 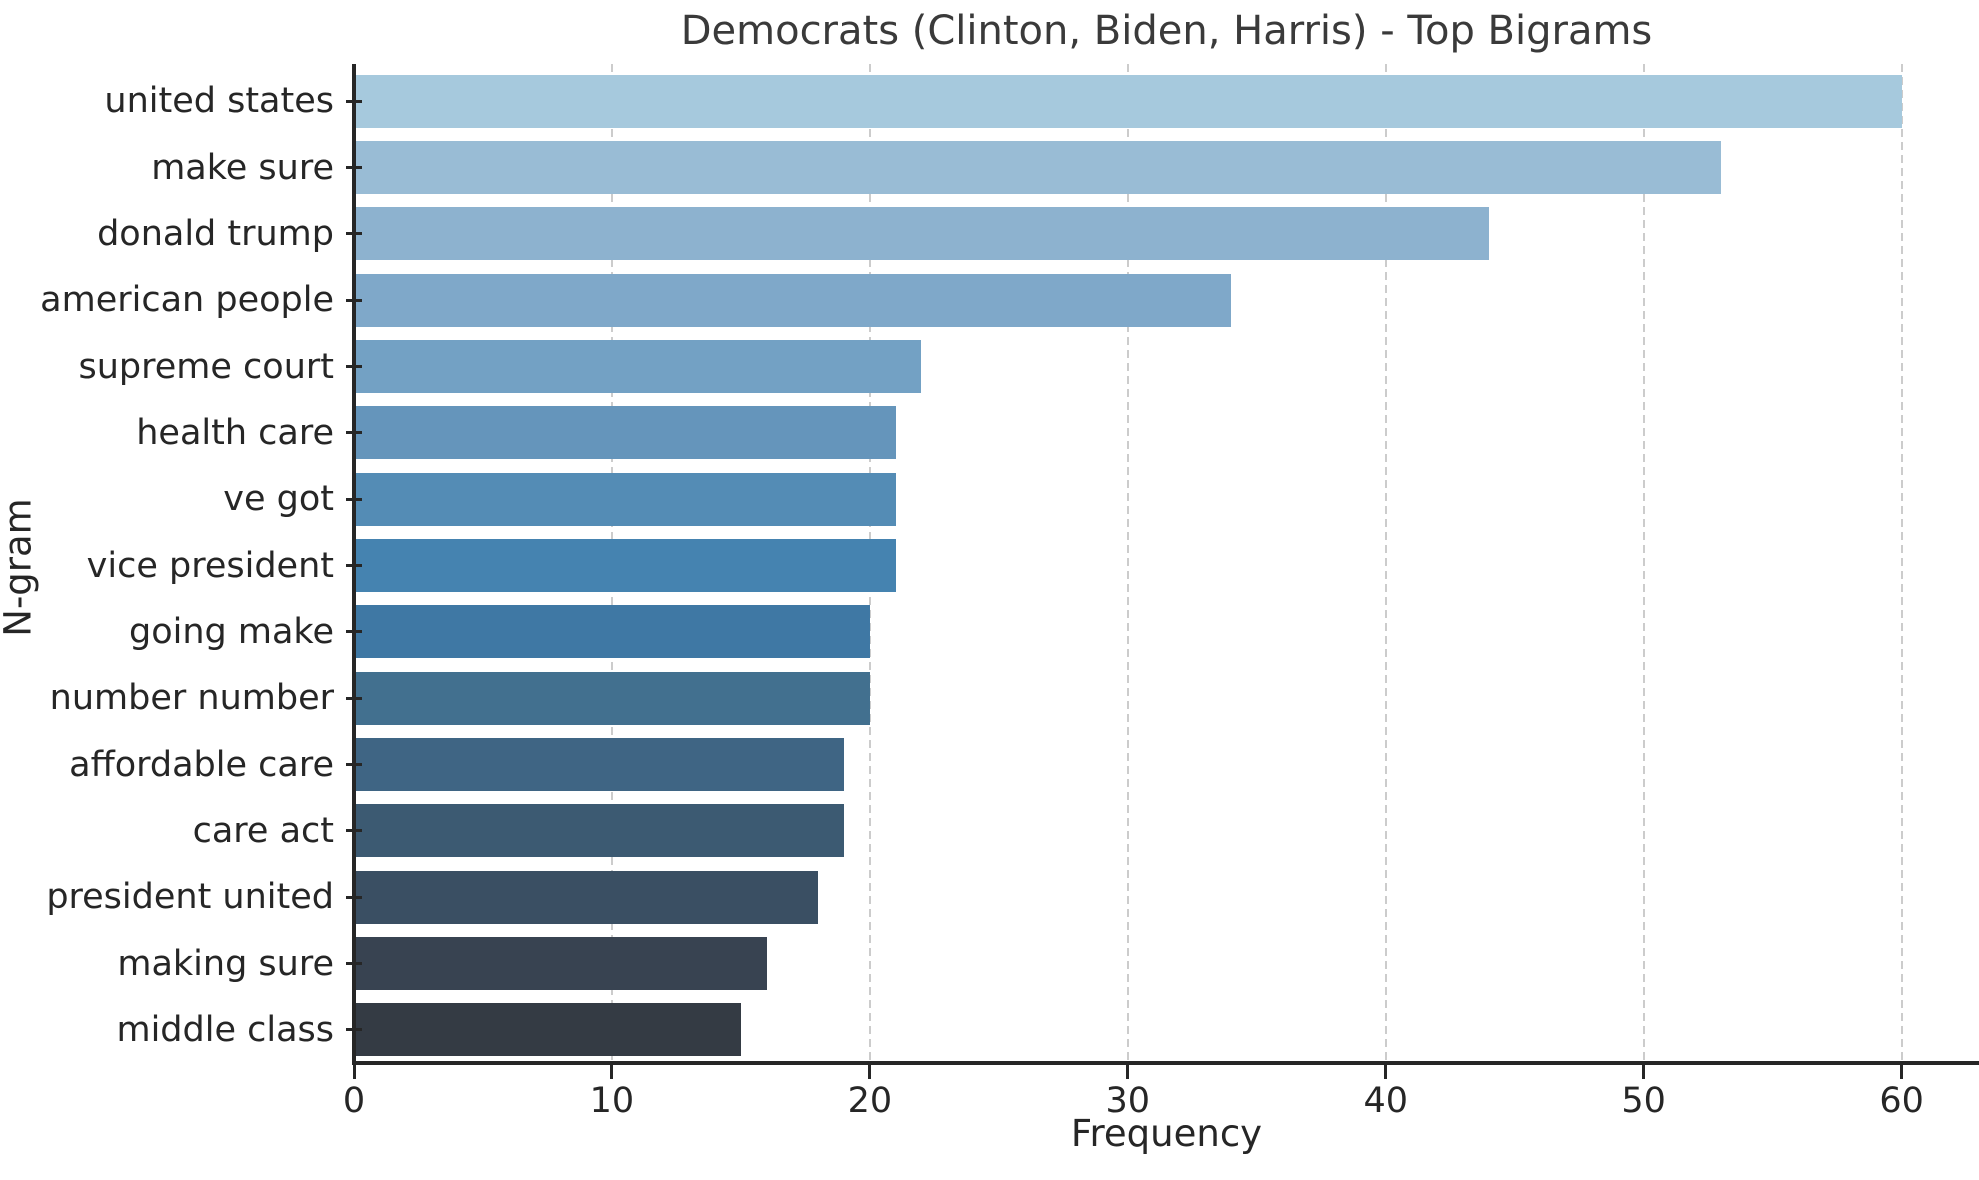 I want to click on bottom-spine, so click(x=1165, y=1063).